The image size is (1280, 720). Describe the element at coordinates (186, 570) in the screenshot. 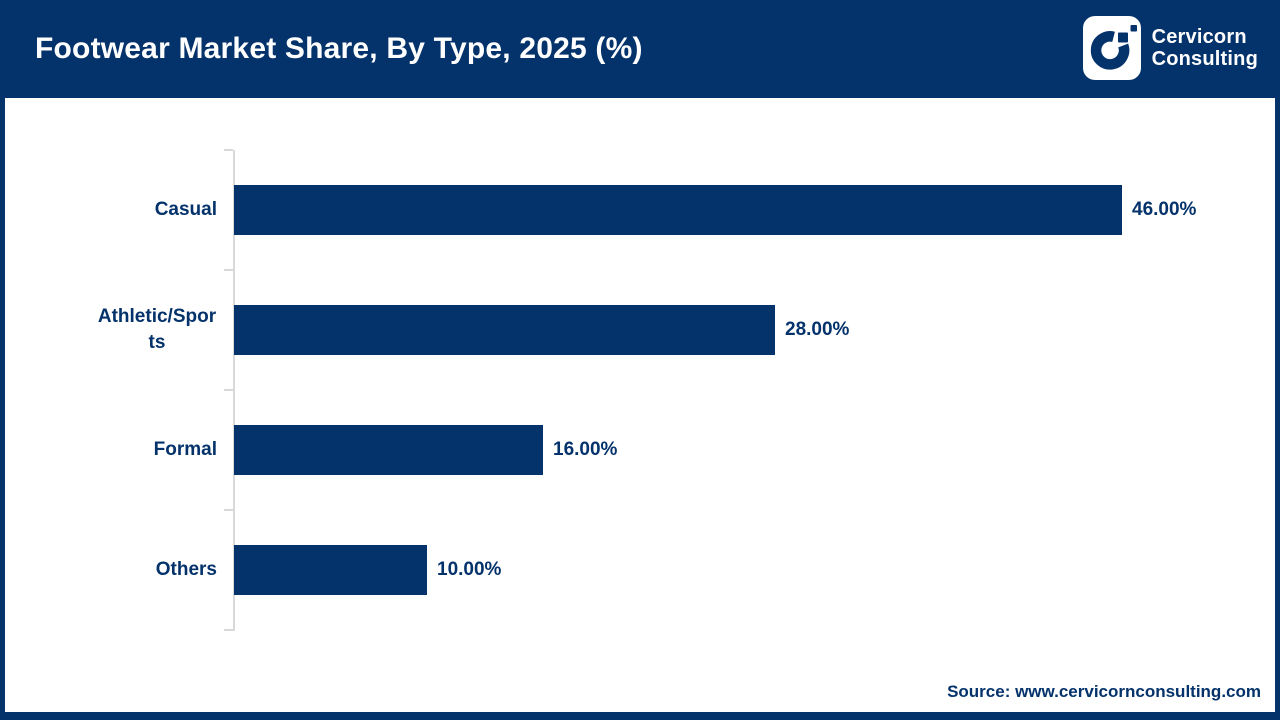

I see `category-label: Others` at that location.